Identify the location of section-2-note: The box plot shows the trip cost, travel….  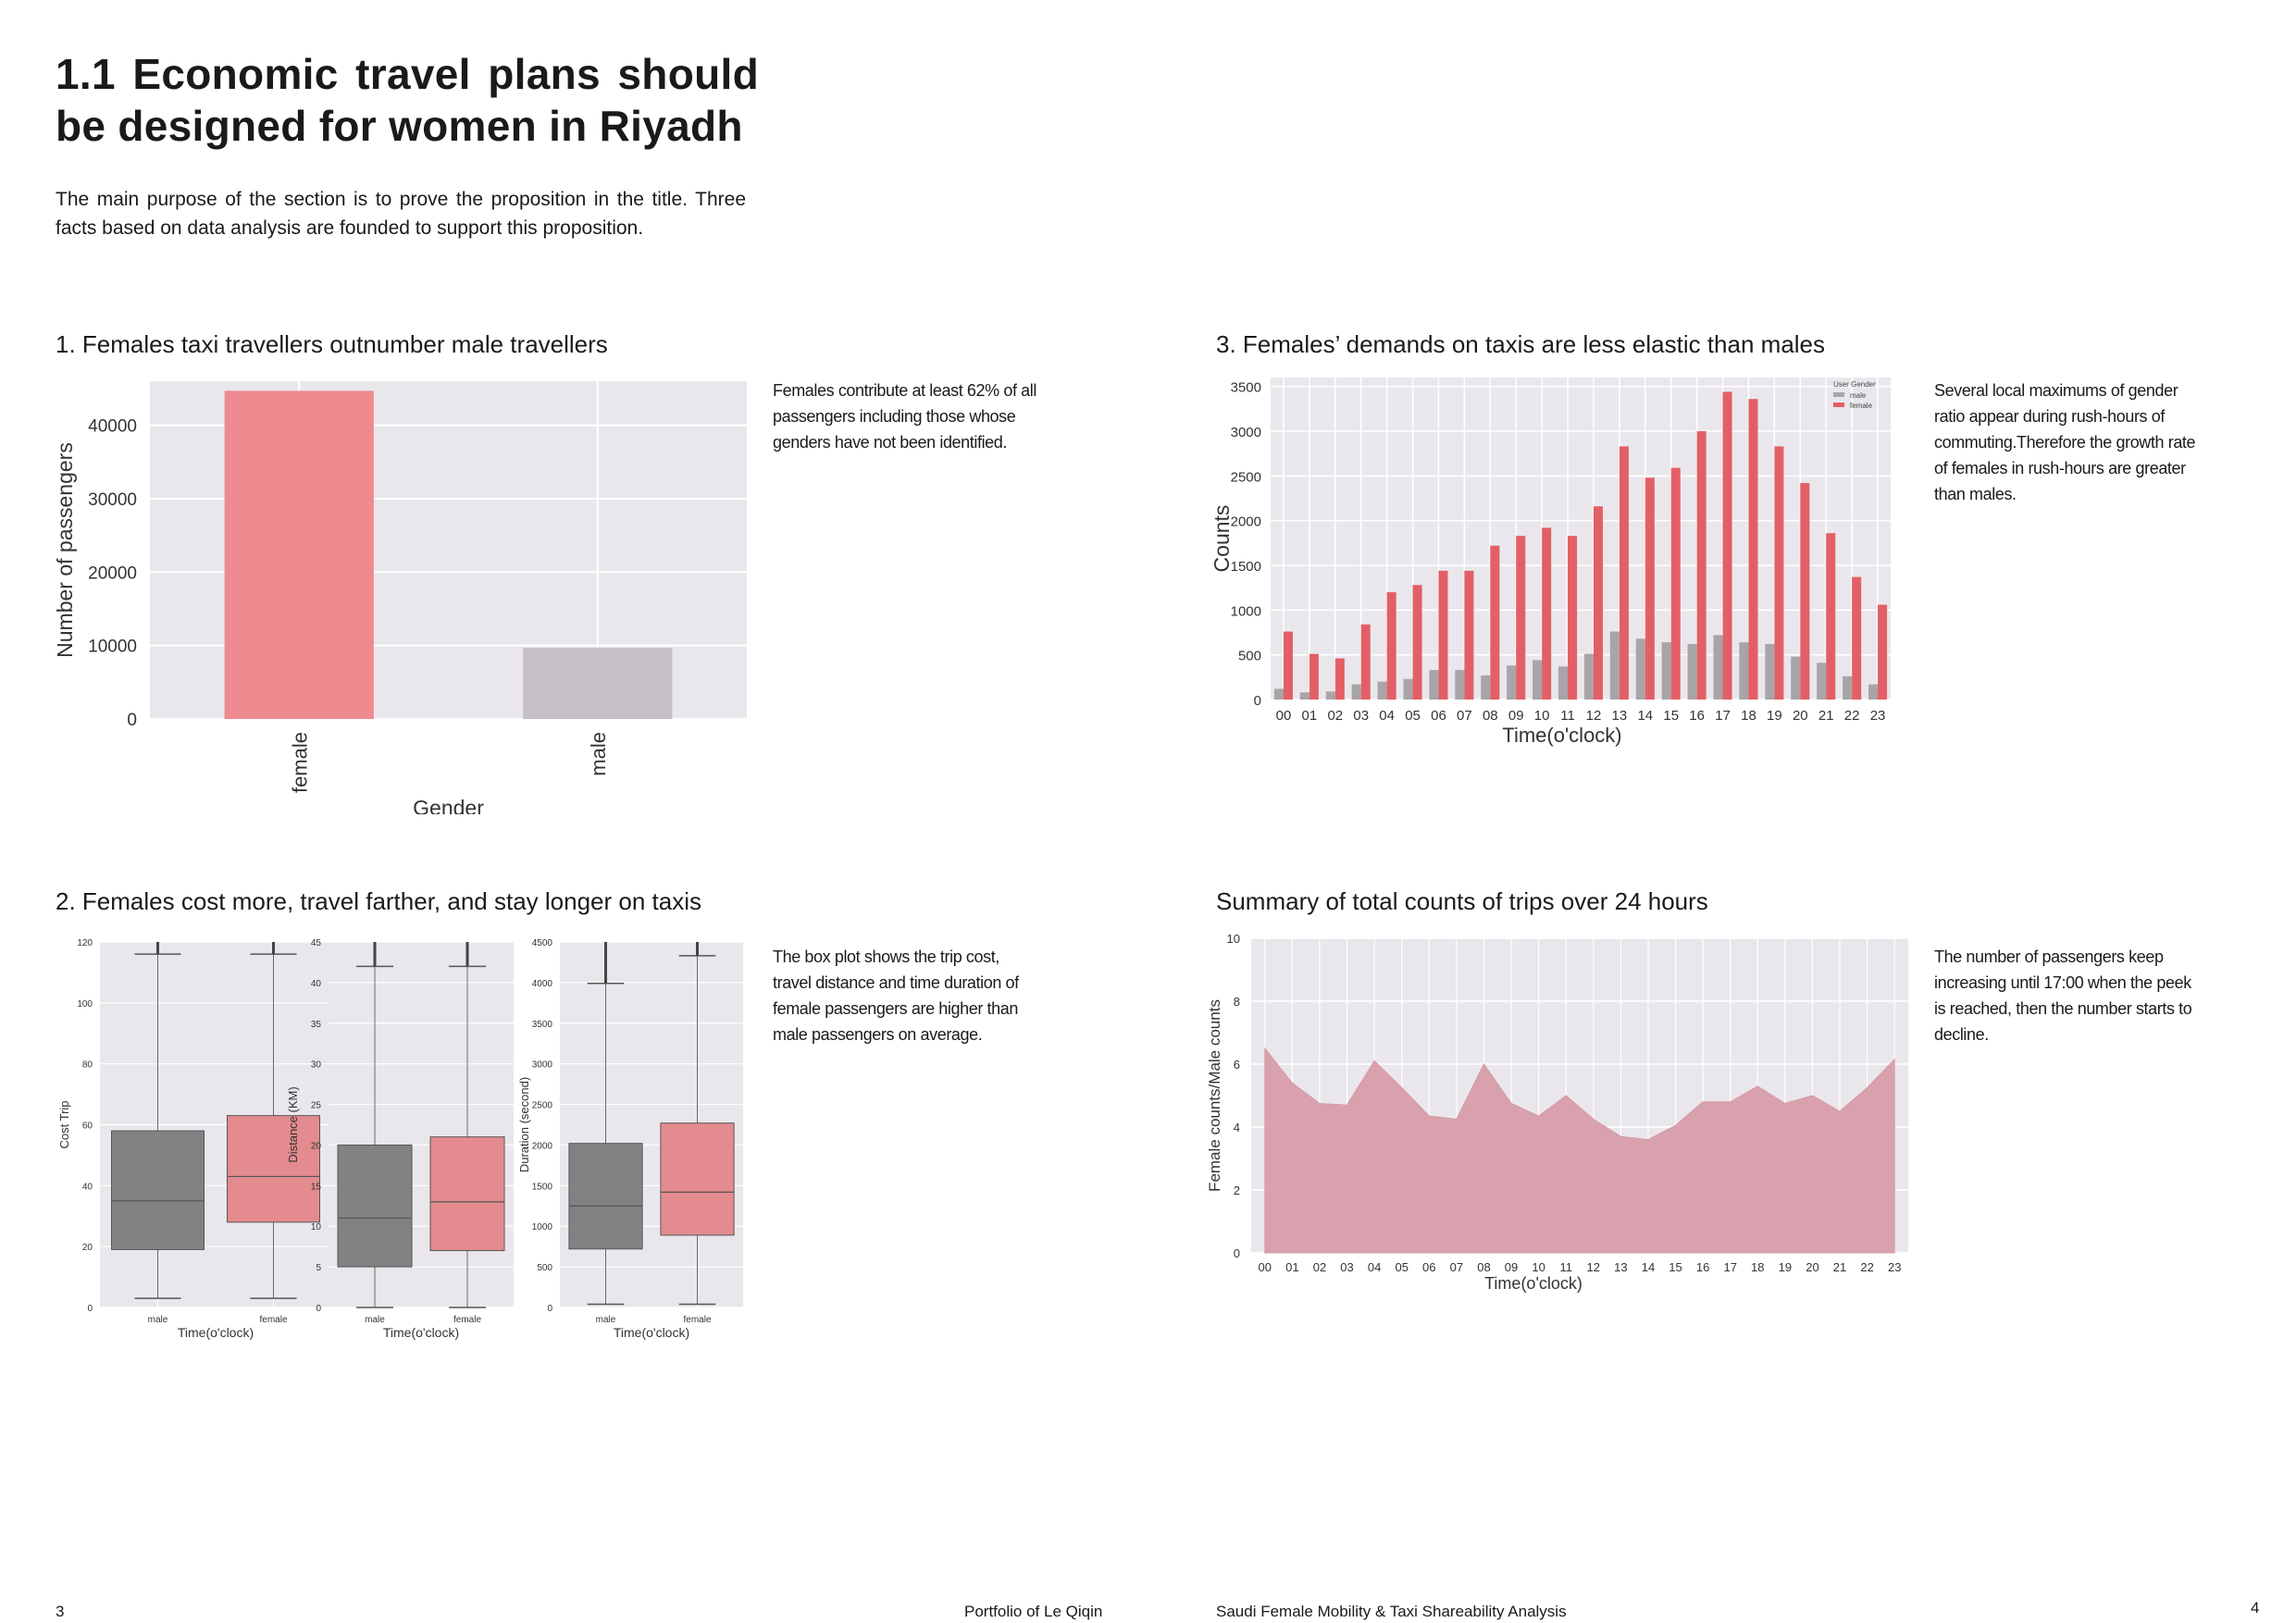
(896, 996).